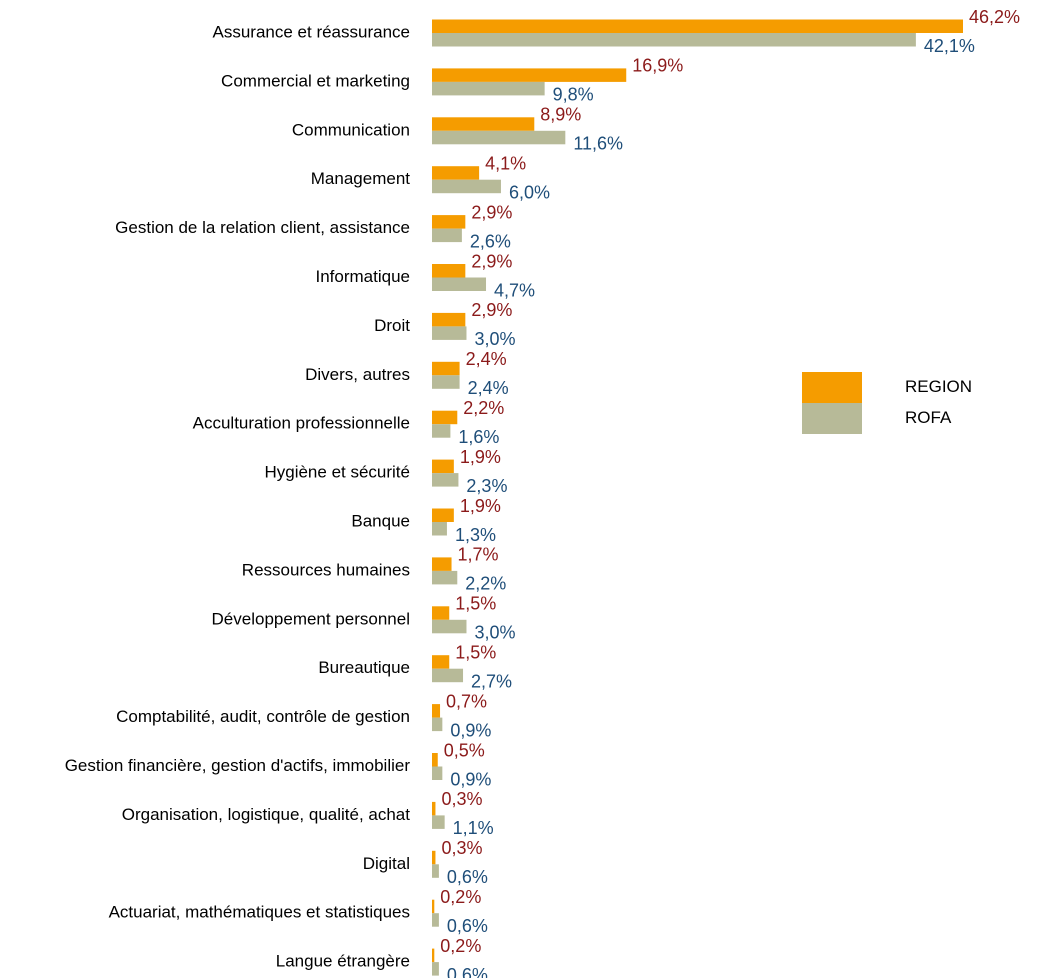 The width and height of the screenshot is (1044, 978). What do you see at coordinates (315, 80) in the screenshot?
I see `category-label: Commercial et marketing` at bounding box center [315, 80].